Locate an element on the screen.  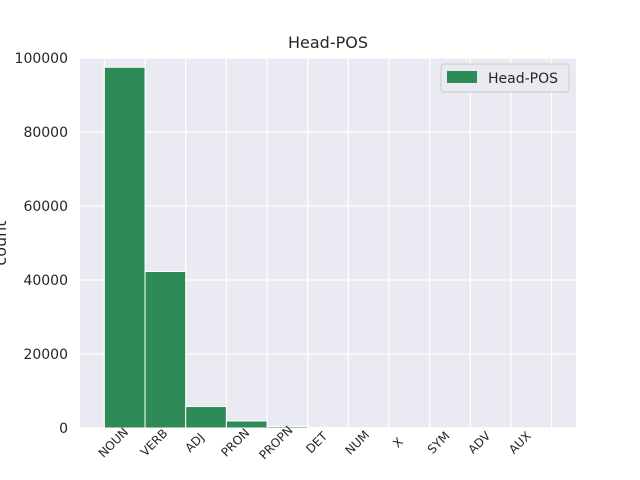
x-tick-label: DET is located at coordinates (316, 442).